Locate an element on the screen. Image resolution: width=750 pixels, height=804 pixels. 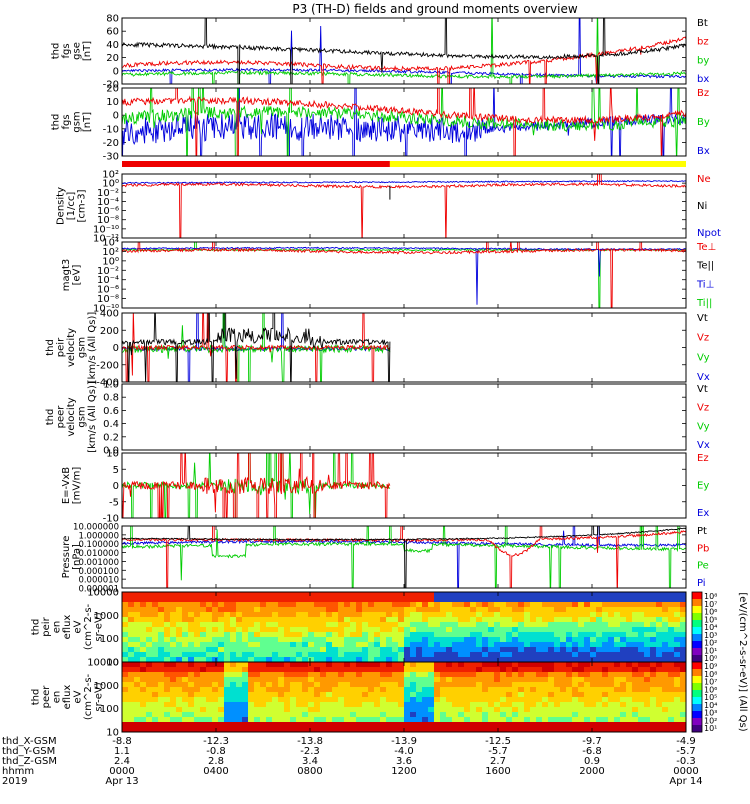
x-tick-label: 1600 is located at coordinates (497, 771).